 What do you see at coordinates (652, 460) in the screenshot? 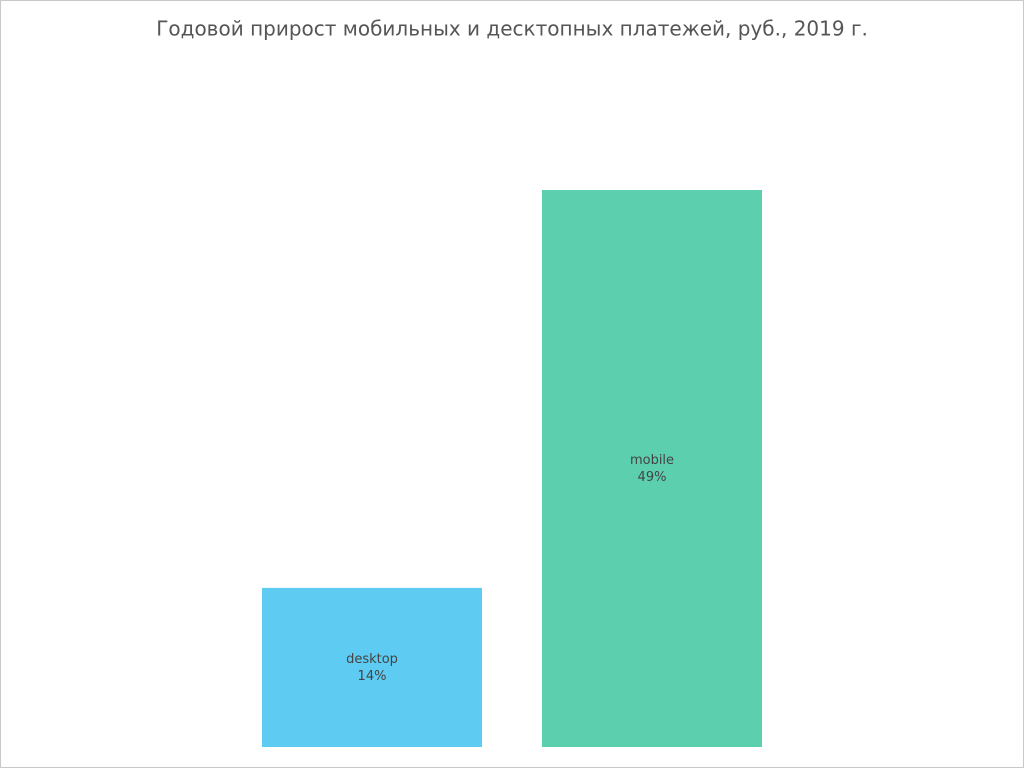
I see `bar-category-label: mobile` at bounding box center [652, 460].